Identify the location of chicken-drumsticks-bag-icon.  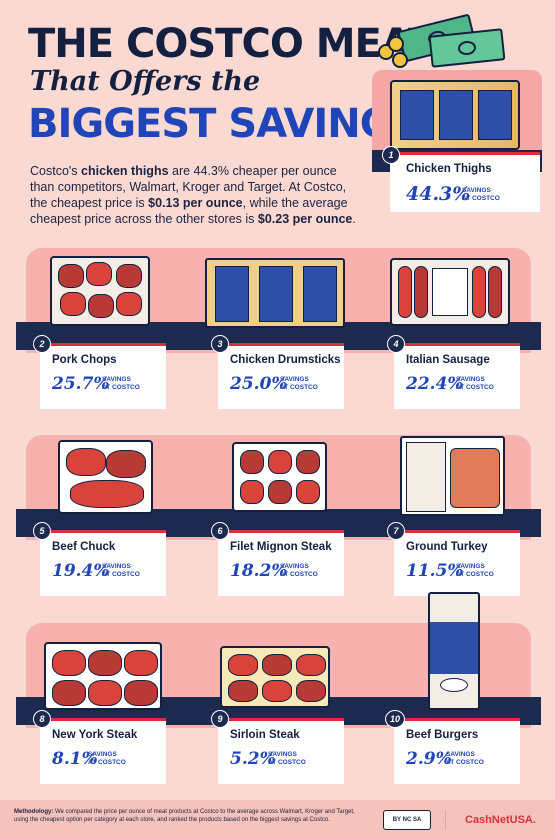
(275, 293).